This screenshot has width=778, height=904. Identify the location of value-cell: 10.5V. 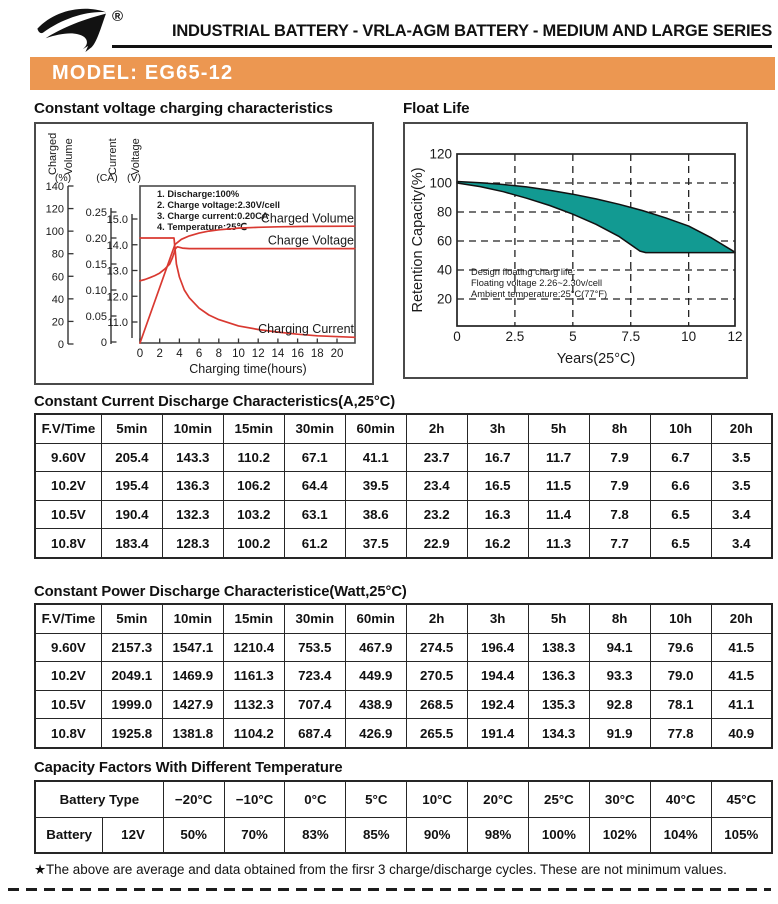
(68, 704).